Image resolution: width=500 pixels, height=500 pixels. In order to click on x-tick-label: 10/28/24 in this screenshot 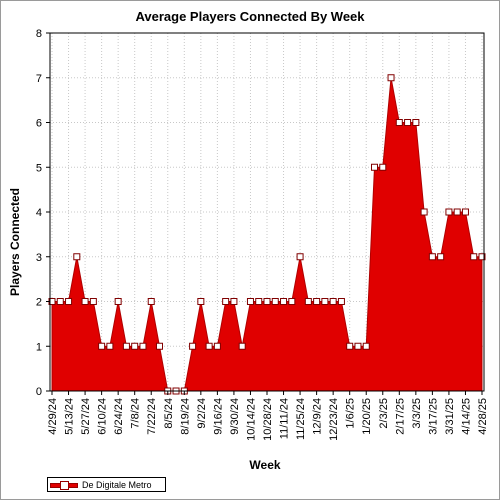, I will do `click(268, 419)`.